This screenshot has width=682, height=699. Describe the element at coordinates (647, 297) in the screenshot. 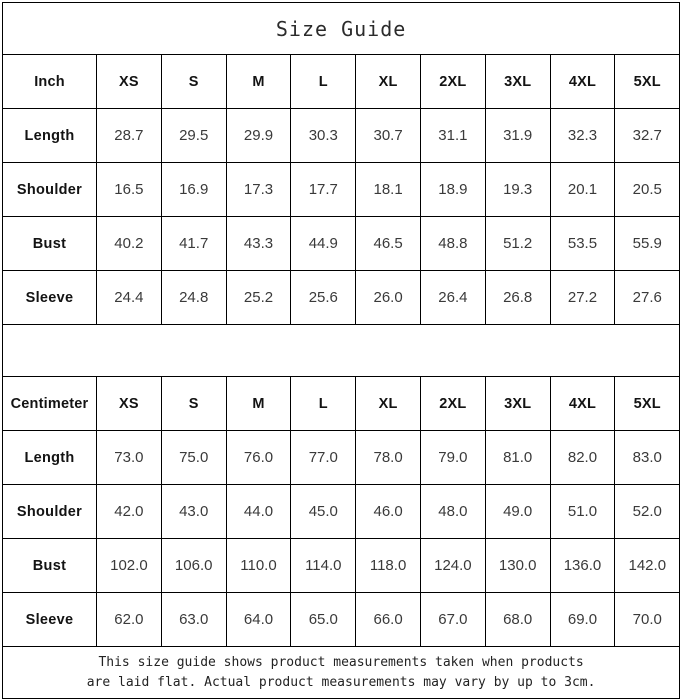

I see `inch-sleeve-5xl: 27.6` at that location.